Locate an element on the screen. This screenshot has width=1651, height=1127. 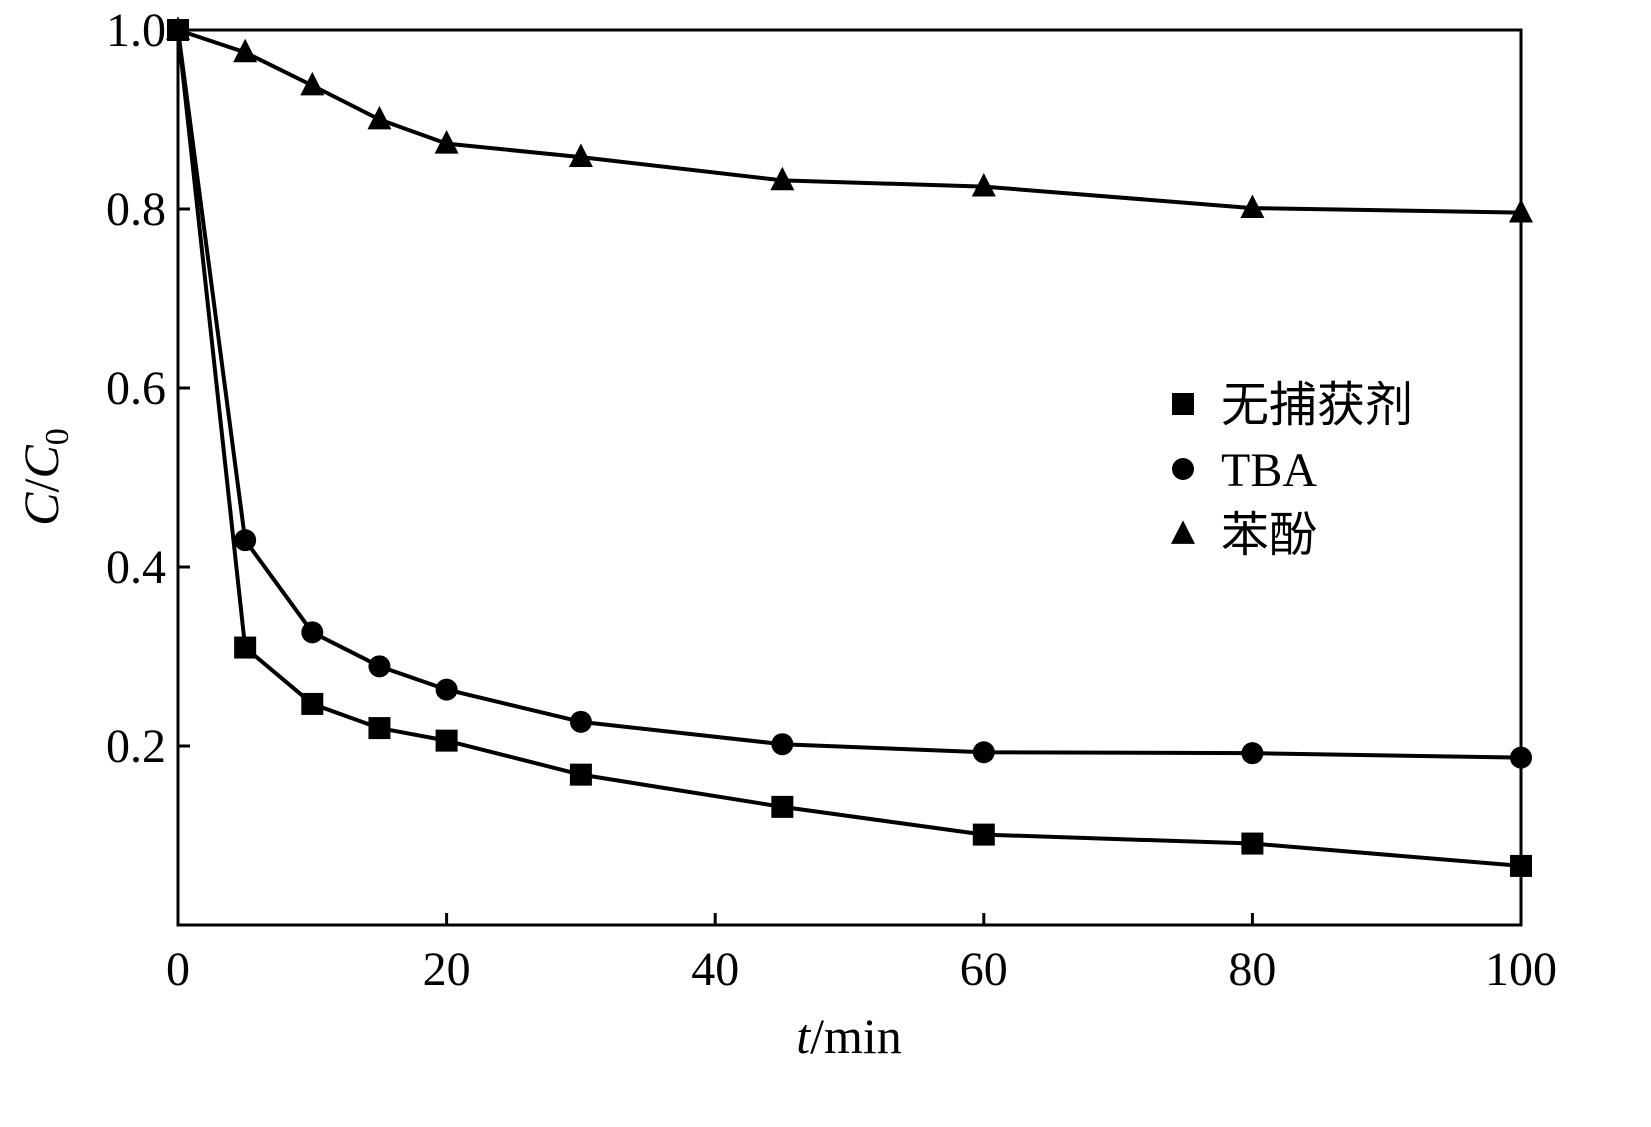
x-axis-ticks: 0 20 40 60 80 100 is located at coordinates (861, 954).